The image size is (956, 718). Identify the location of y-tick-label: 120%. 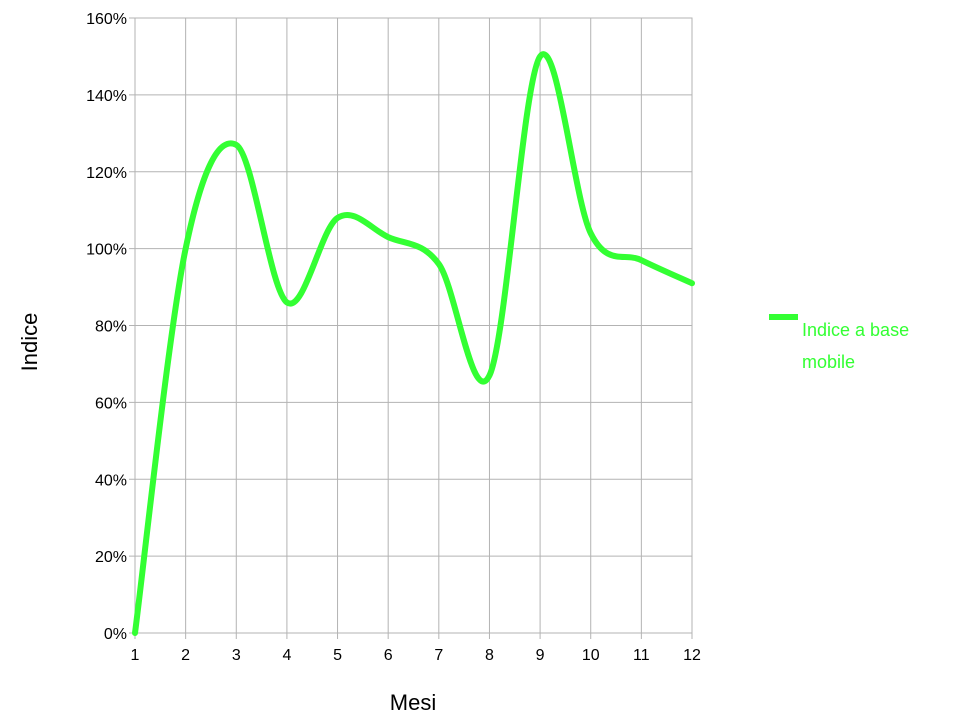
(106, 173).